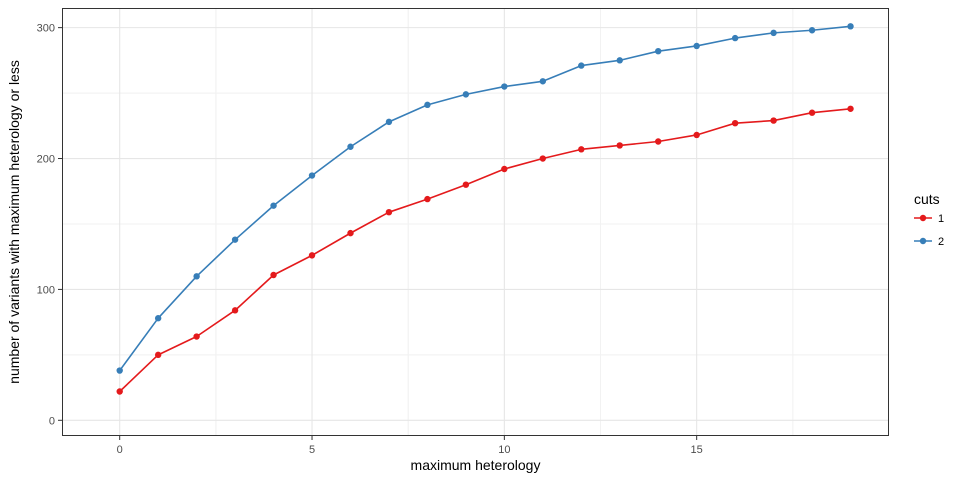  What do you see at coordinates (941, 242) in the screenshot?
I see `legend-label: 2` at bounding box center [941, 242].